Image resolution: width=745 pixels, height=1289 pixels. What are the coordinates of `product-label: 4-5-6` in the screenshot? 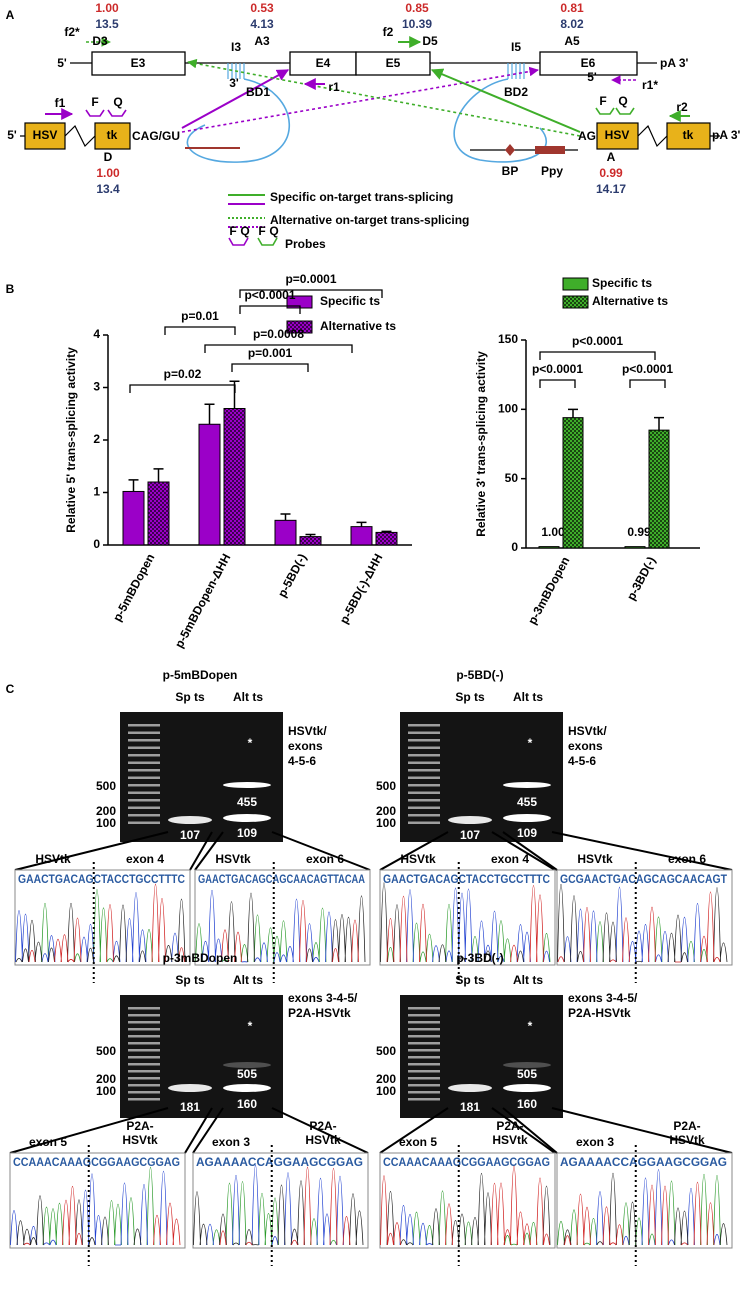 It's located at (582, 761).